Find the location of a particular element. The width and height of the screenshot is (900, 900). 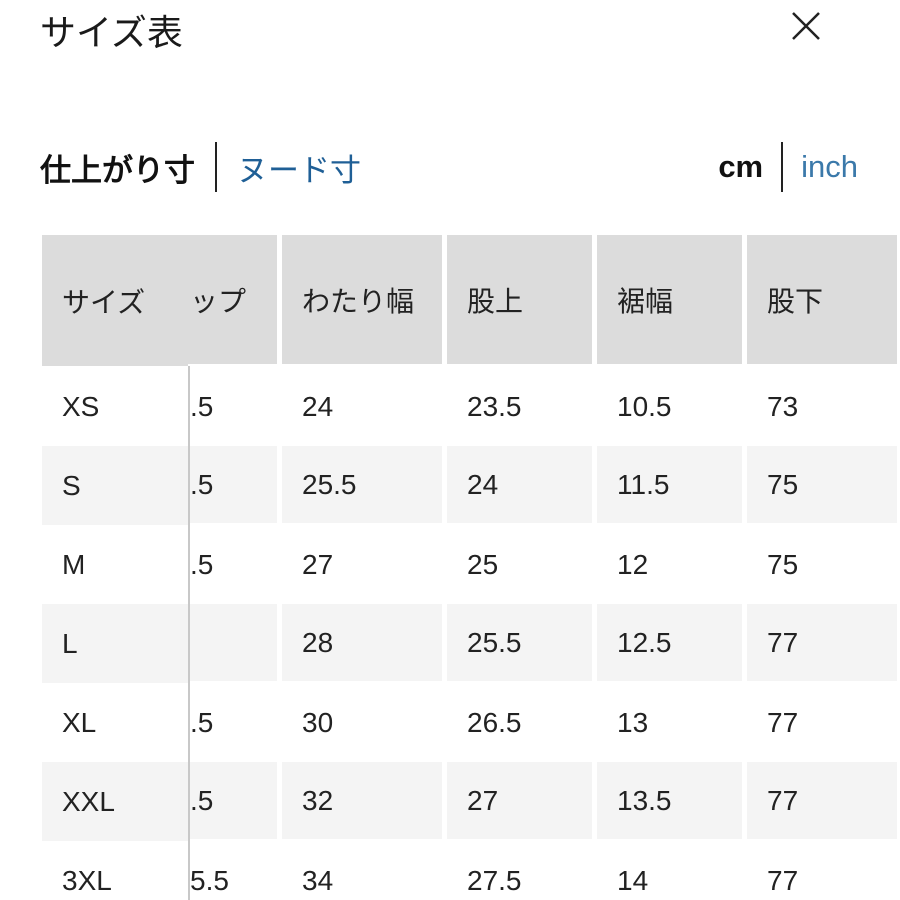

cell-rise: 25 is located at coordinates (483, 564).